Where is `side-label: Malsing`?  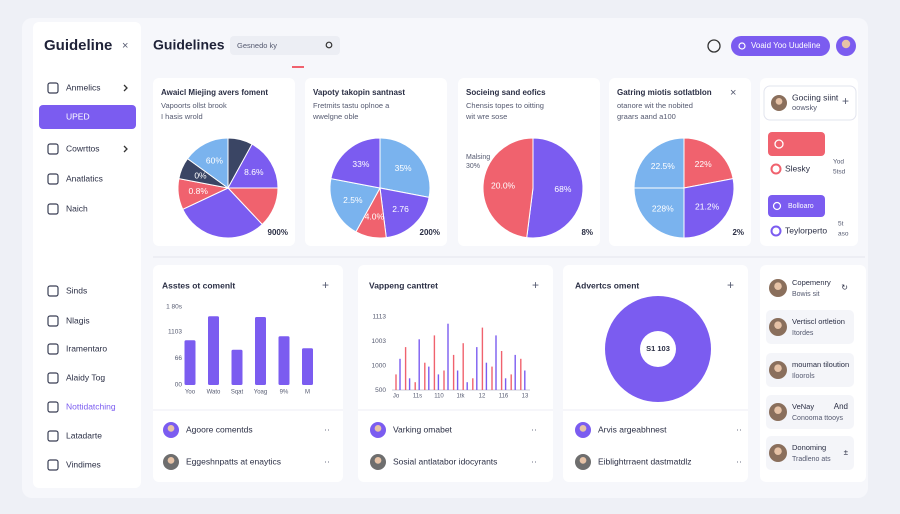 side-label: Malsing is located at coordinates (478, 157).